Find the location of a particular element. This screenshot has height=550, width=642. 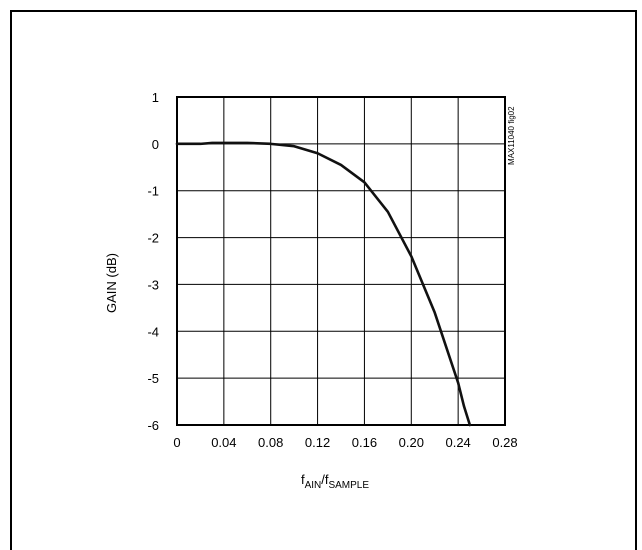

y-tick-label: 1 is located at coordinates (155, 97).